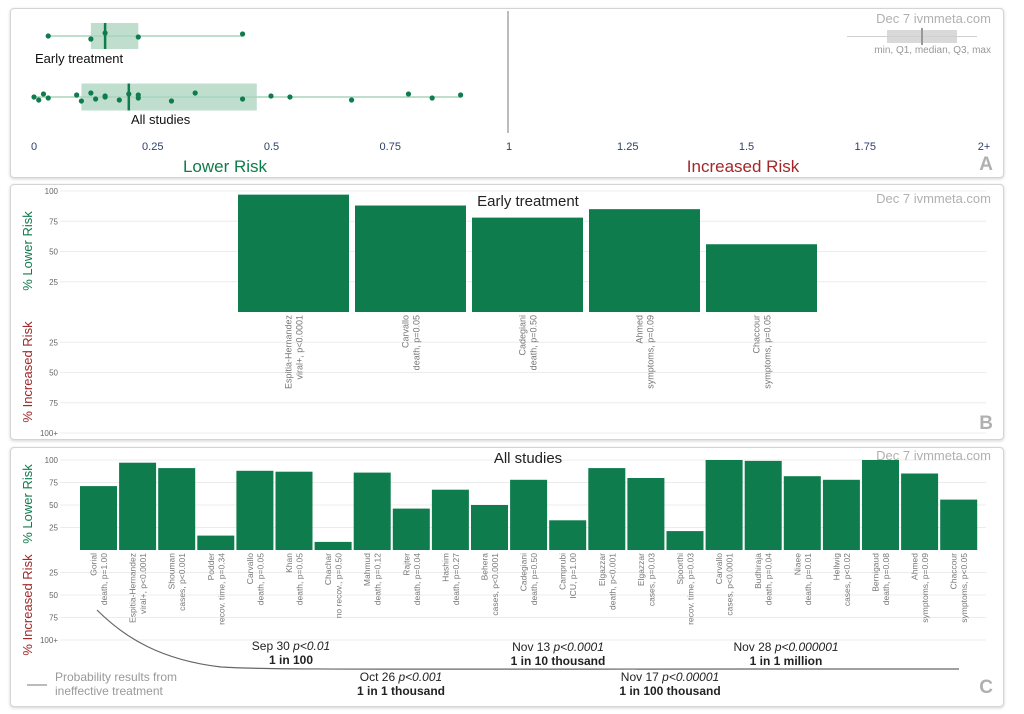 The width and height of the screenshot is (1024, 714). I want to click on category-label: symptoms, p=0.05, so click(768, 352).